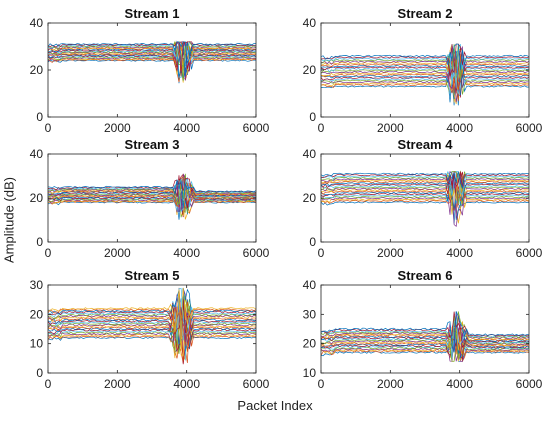 The width and height of the screenshot is (550, 421). I want to click on y-axis-label: Amplitude (dB), so click(9, 220).